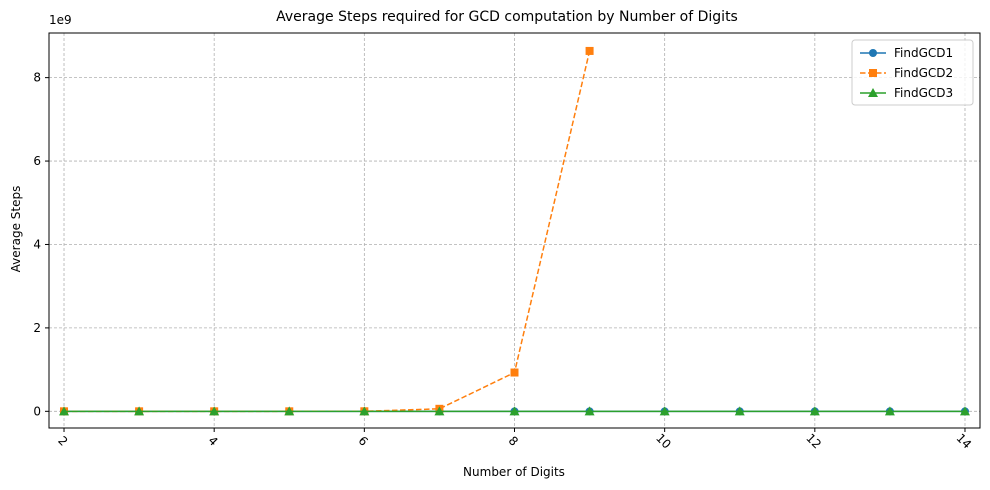 This screenshot has height=490, width=990. I want to click on y-tick-label: 0, so click(37, 411).